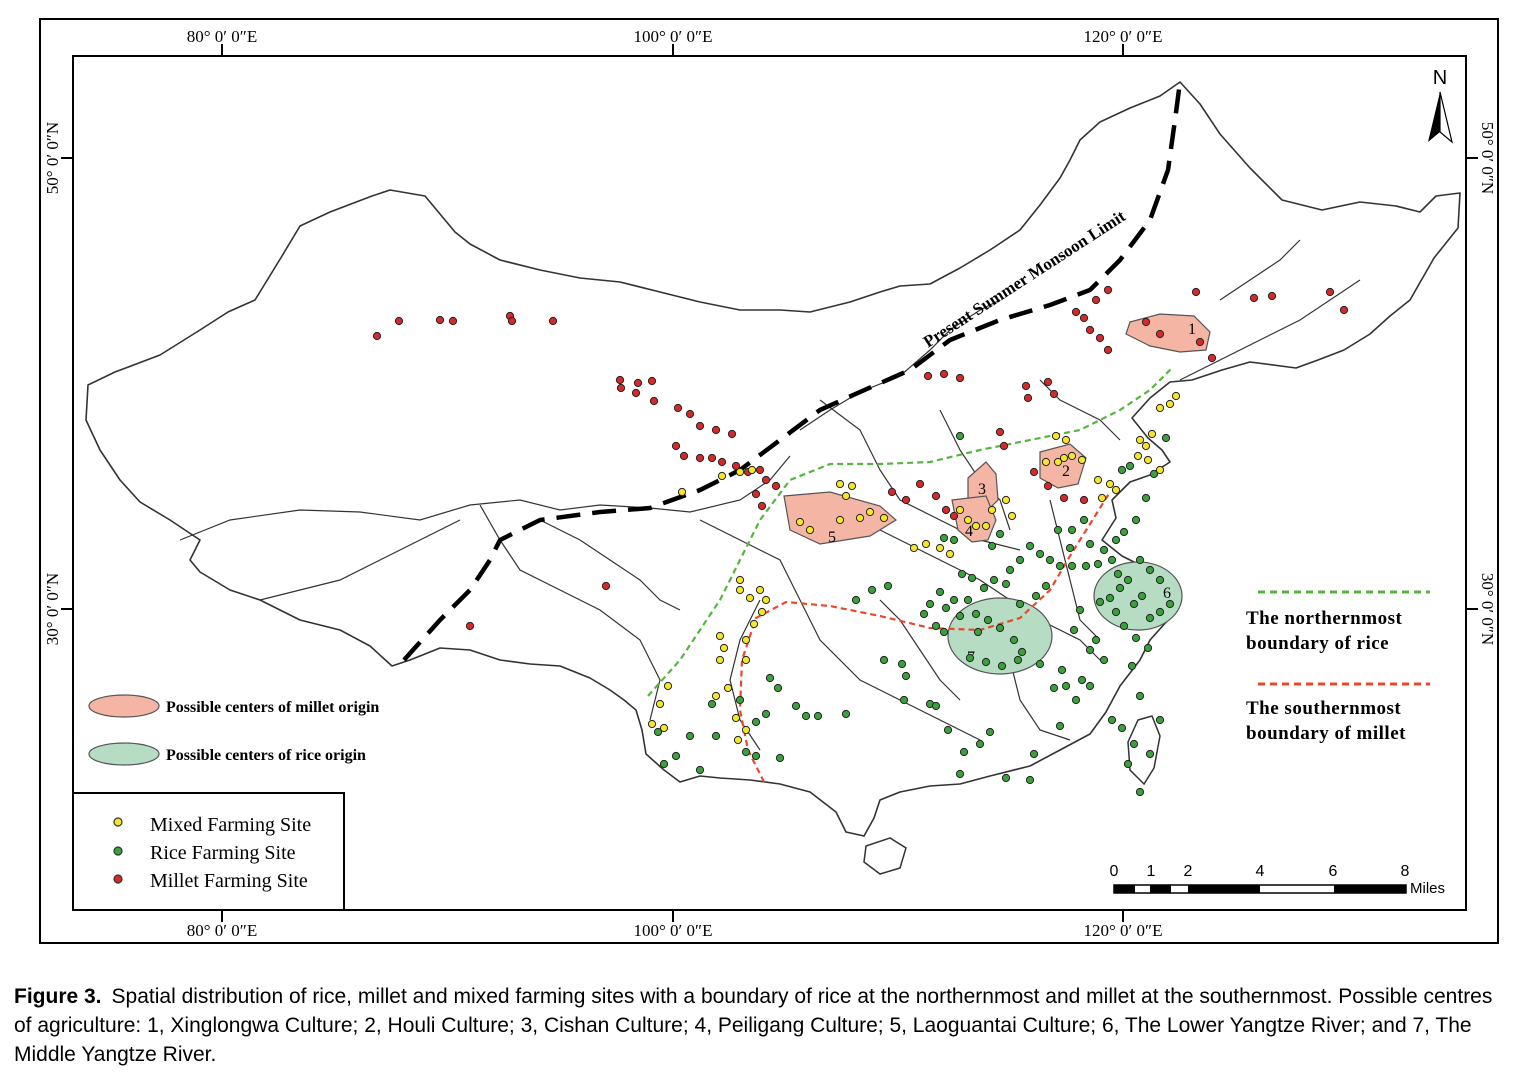  What do you see at coordinates (1066, 471) in the screenshot?
I see `center-number-2: 2` at bounding box center [1066, 471].